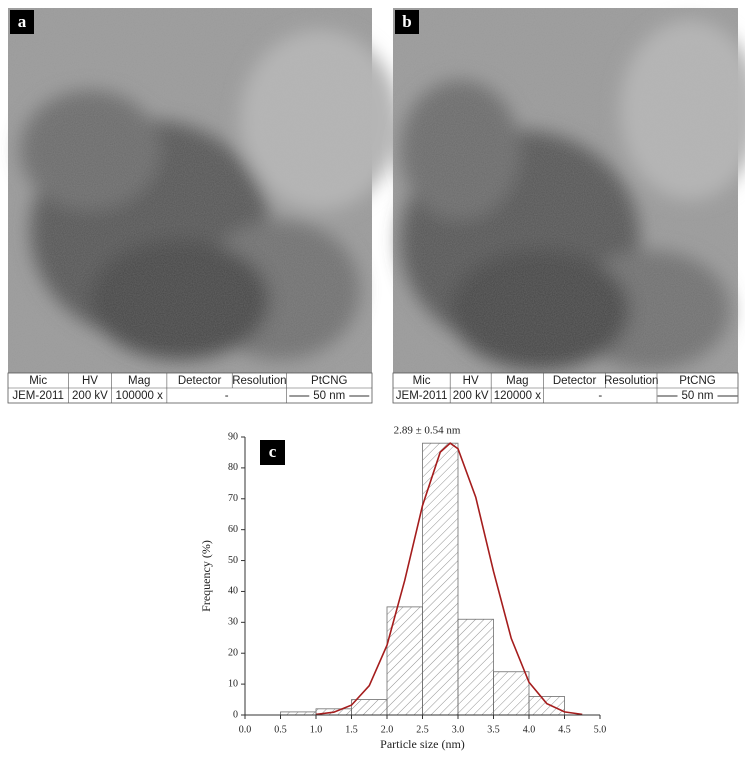 The height and width of the screenshot is (759, 745). Describe the element at coordinates (235, 714) in the screenshot. I see `y-tick-label: 0` at that location.